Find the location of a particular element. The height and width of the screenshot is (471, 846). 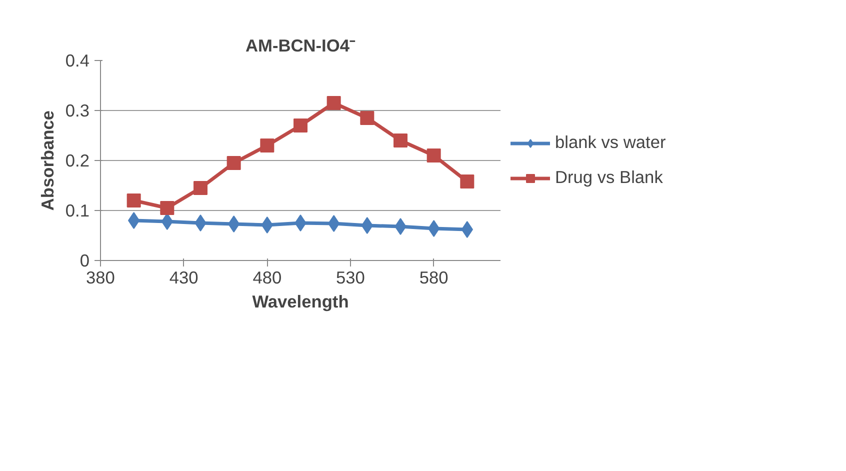

x-tick-label: 580 is located at coordinates (433, 278).